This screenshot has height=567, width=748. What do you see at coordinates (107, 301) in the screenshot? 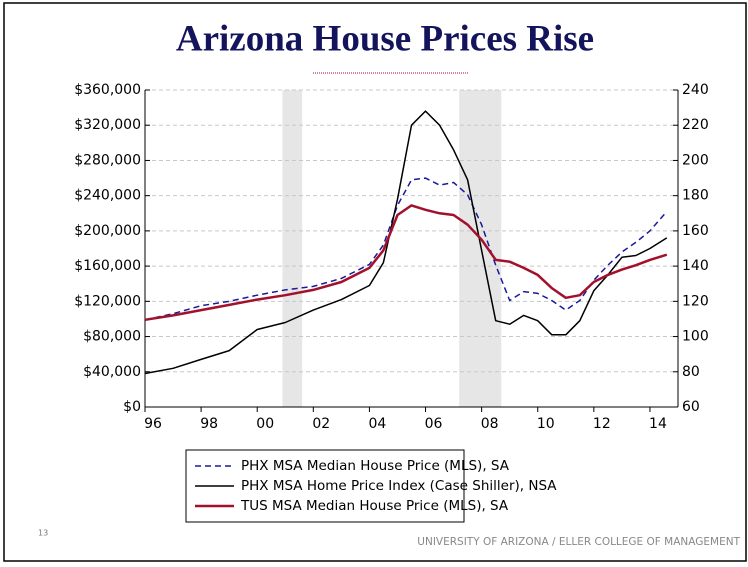
I see `y-tick-label: $120,000` at bounding box center [107, 301].